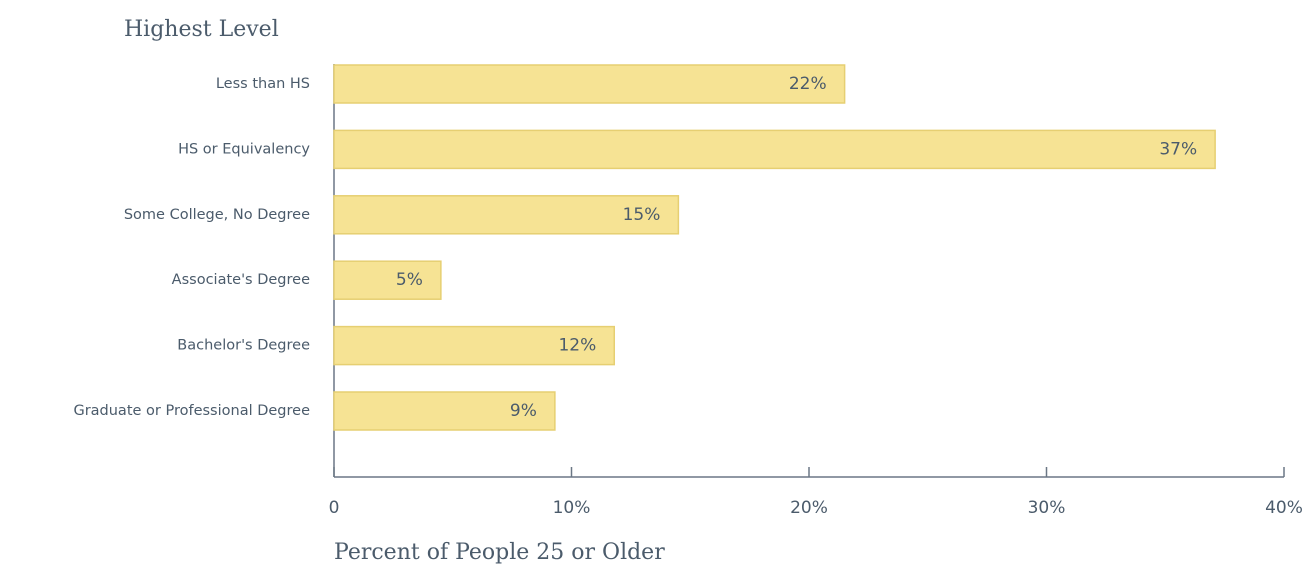  What do you see at coordinates (523, 411) in the screenshot?
I see `value-label: 9%` at bounding box center [523, 411].